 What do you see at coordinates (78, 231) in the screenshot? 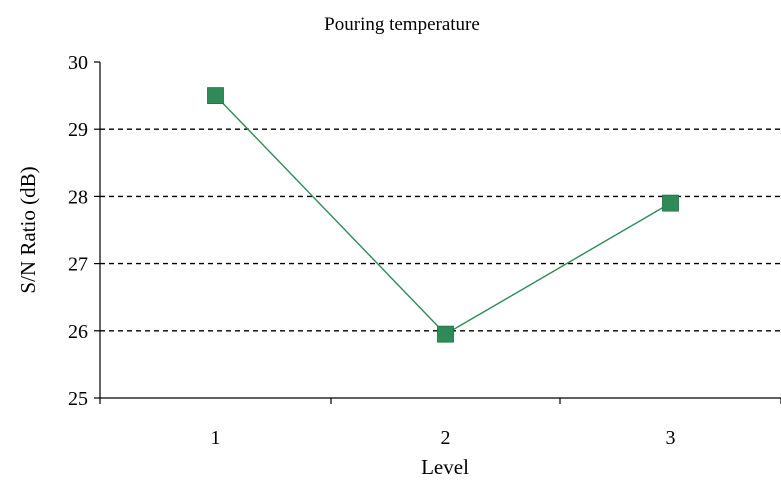
I see `y-tick-labels: 25 26 27 28 29 30` at bounding box center [78, 231].